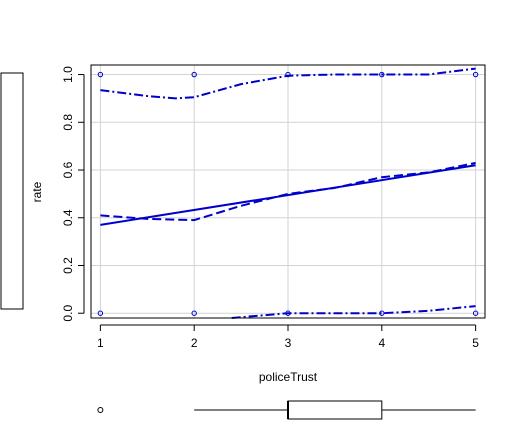  What do you see at coordinates (194, 343) in the screenshot?
I see `x-tick-label: 2` at bounding box center [194, 343].